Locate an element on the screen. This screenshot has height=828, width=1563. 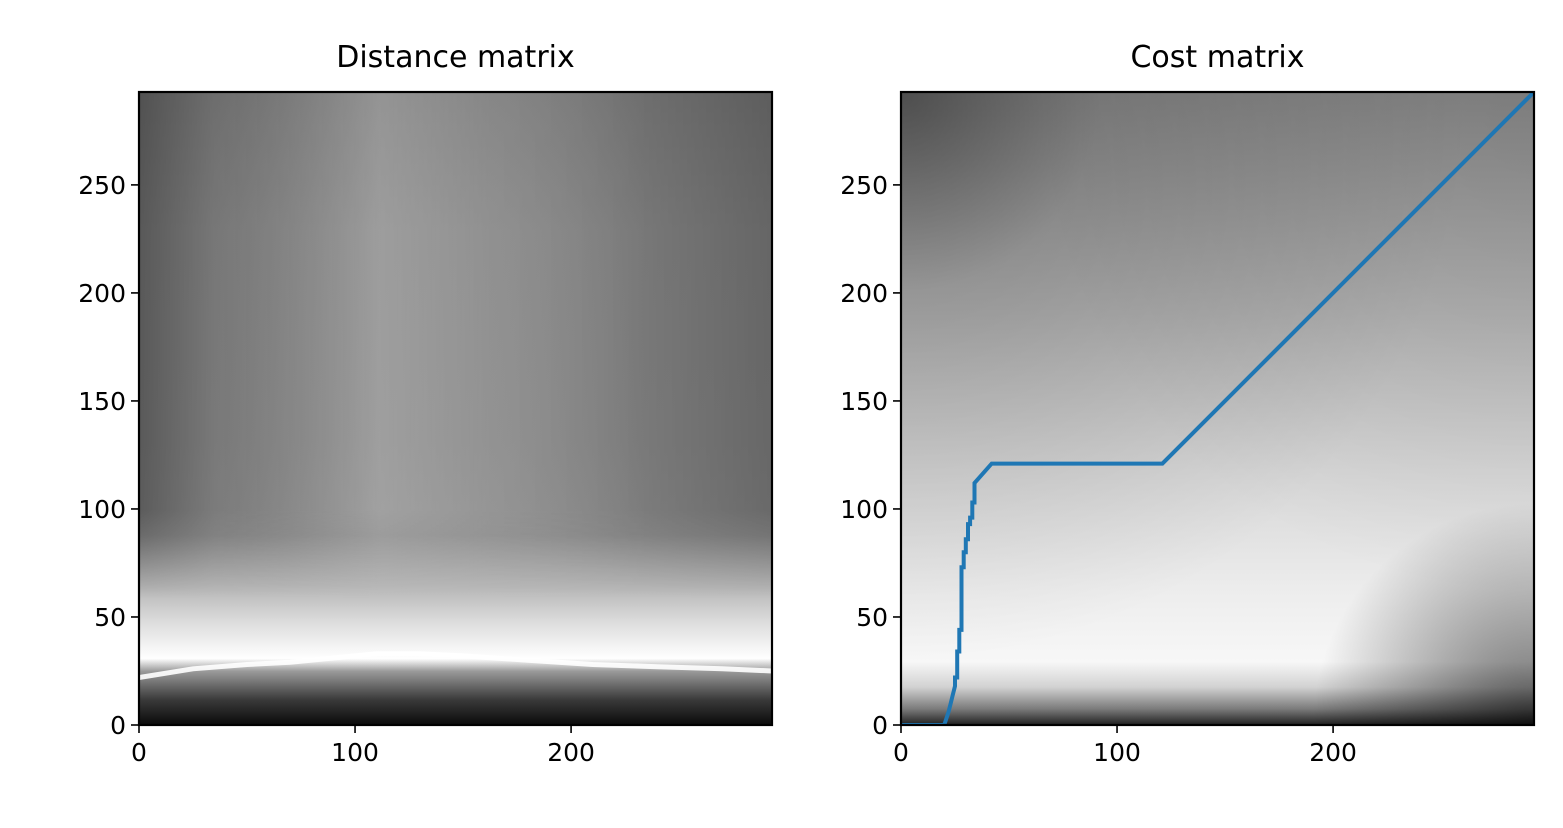
cost-y-ticks: 0 50 100 150 200 250 is located at coordinates (870, 455).